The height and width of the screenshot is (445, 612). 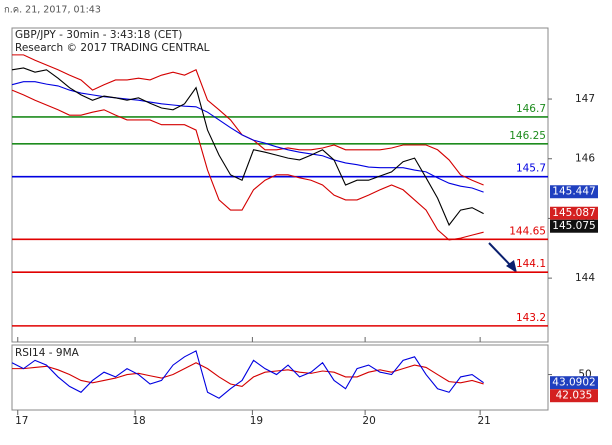 I want to click on price-box: 145.075, so click(x=574, y=226).